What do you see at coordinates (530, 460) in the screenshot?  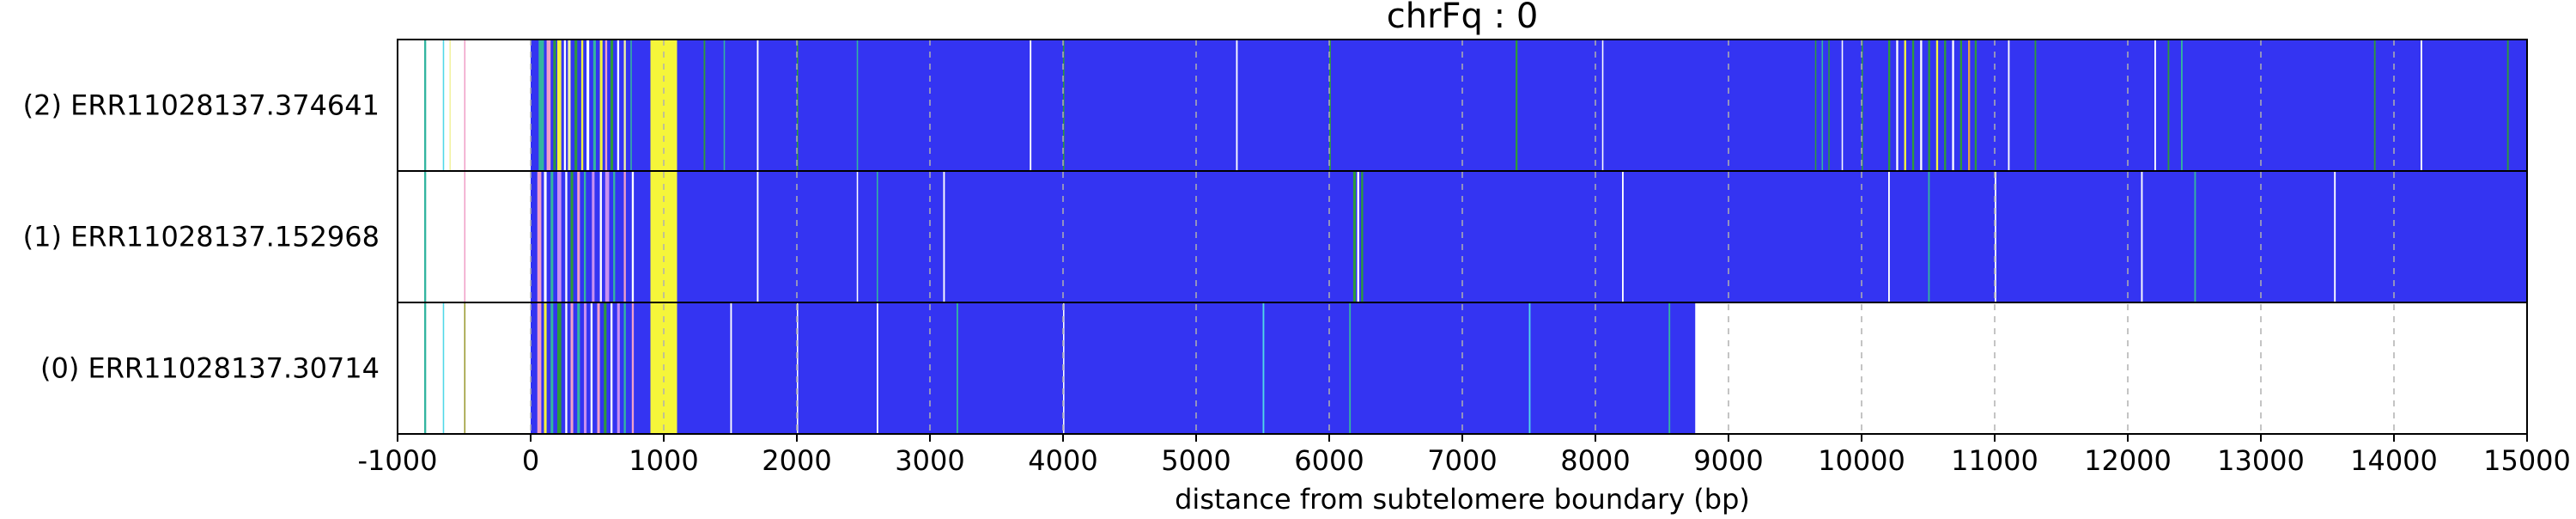 I see `x-tick-label-1: 0` at bounding box center [530, 460].